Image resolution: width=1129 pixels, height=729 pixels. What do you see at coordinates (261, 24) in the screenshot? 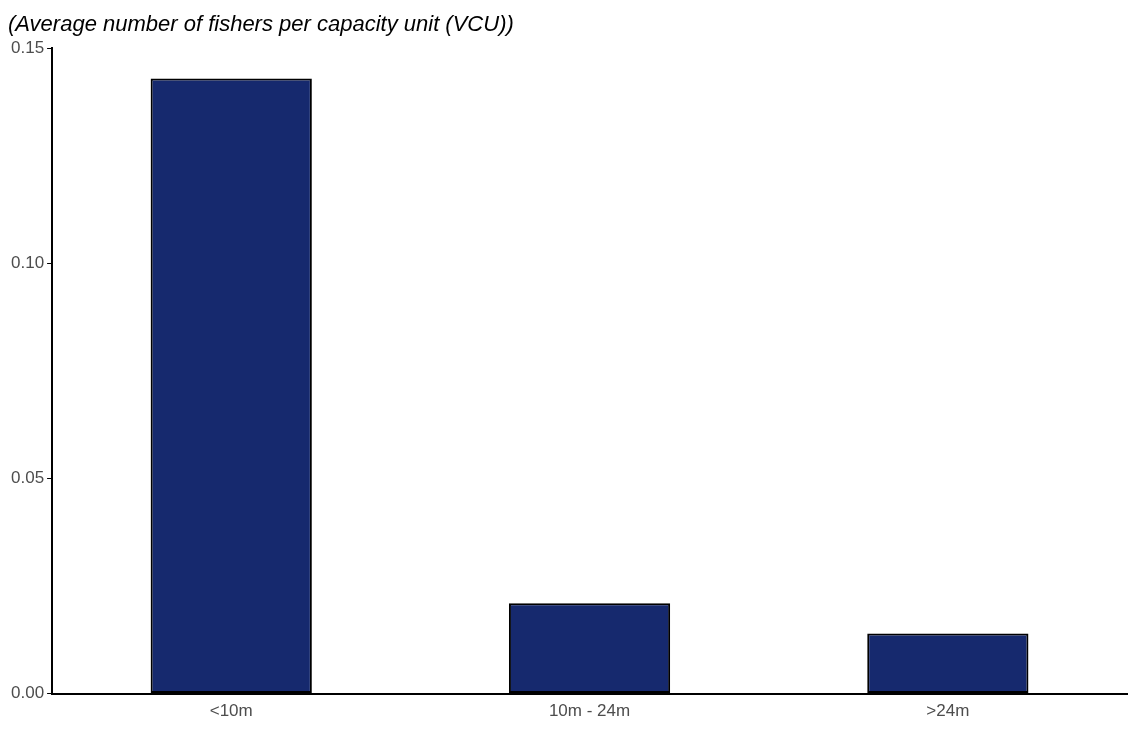
I see `chart-title: (Average number of fishers per capacity unit (VCU))` at bounding box center [261, 24].